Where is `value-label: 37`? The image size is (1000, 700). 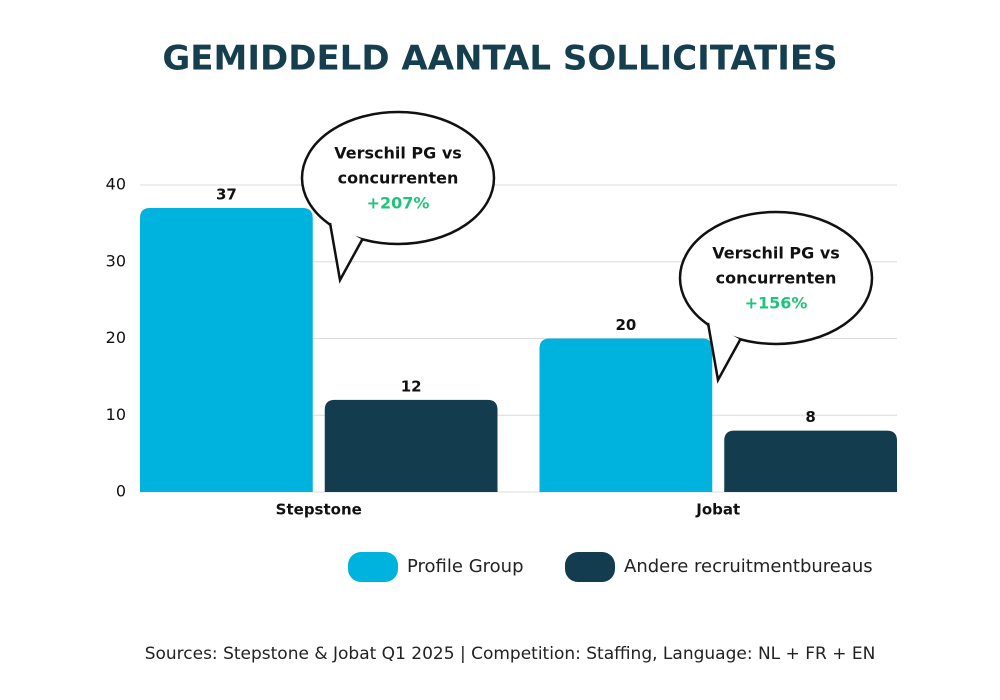
value-label: 37 is located at coordinates (226, 195).